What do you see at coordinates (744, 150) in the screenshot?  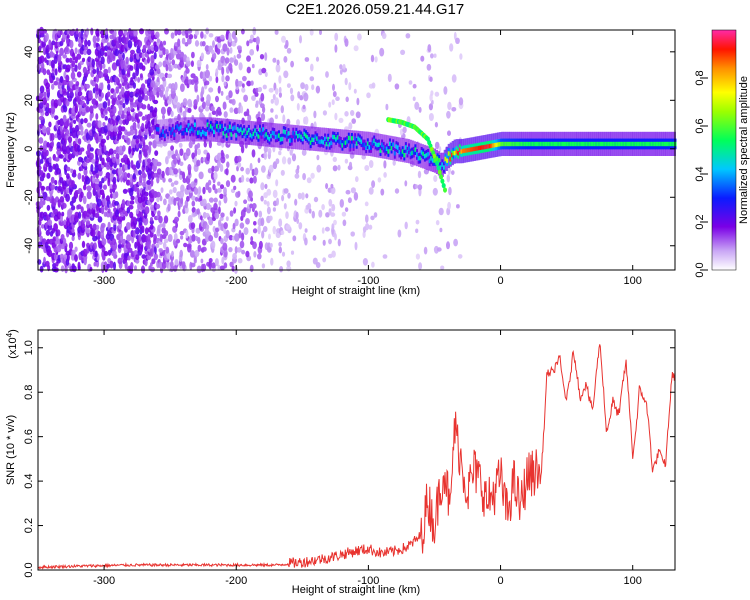 I see `colorbar-label: Normalized spectral amplitude` at bounding box center [744, 150].